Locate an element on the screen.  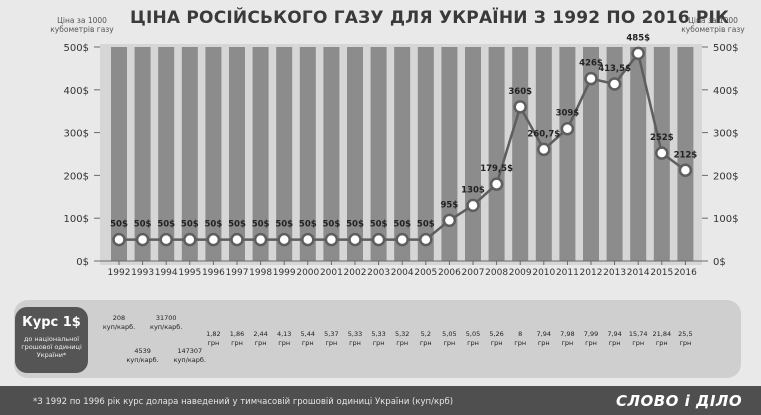
data-label: 413,5$ is located at coordinates (614, 69).